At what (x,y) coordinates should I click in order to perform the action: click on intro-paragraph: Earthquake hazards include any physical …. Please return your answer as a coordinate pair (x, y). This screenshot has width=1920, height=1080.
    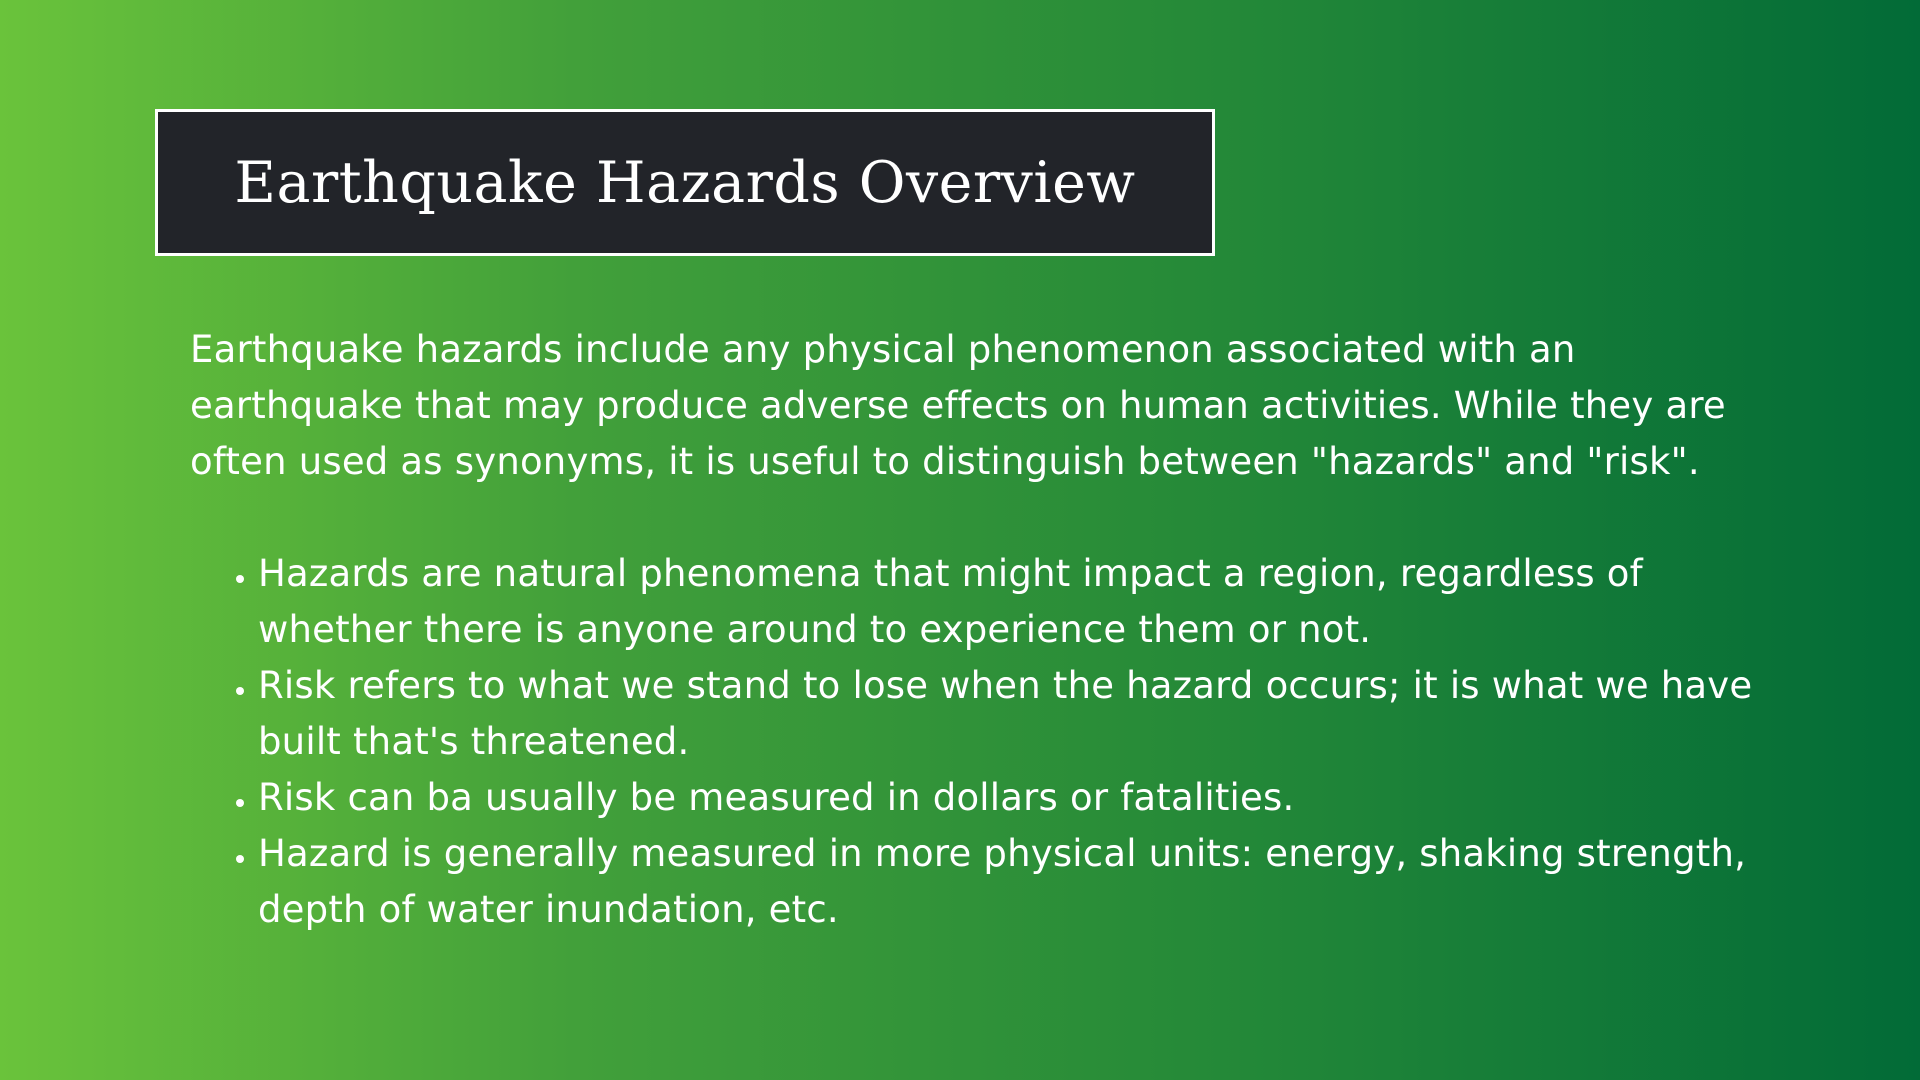
    Looking at the image, I should click on (958, 405).